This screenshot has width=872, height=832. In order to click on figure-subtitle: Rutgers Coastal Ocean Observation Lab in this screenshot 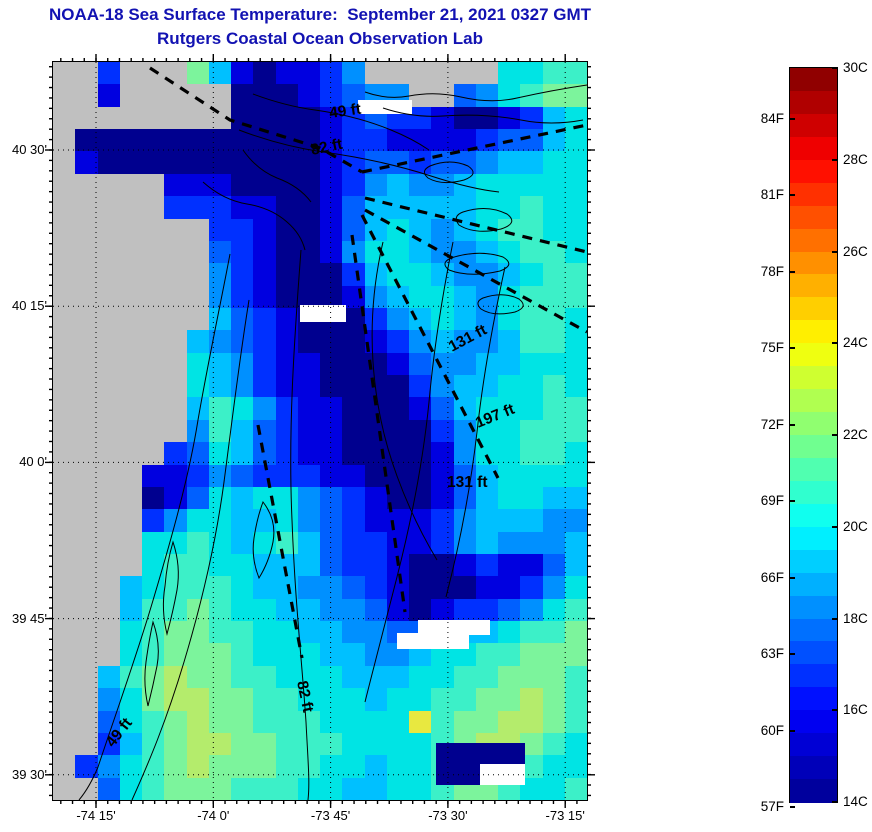, I will do `click(320, 38)`.